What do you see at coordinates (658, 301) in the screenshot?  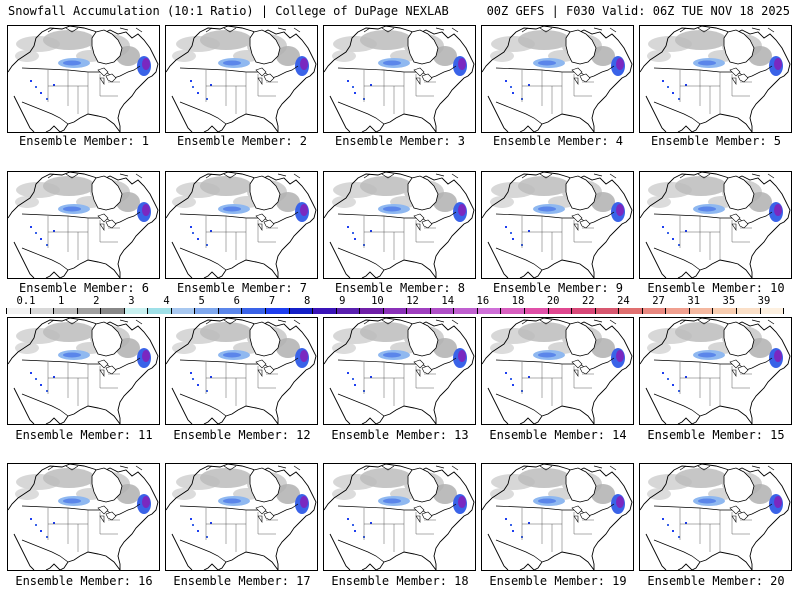 I see `legend-label: 27` at bounding box center [658, 301].